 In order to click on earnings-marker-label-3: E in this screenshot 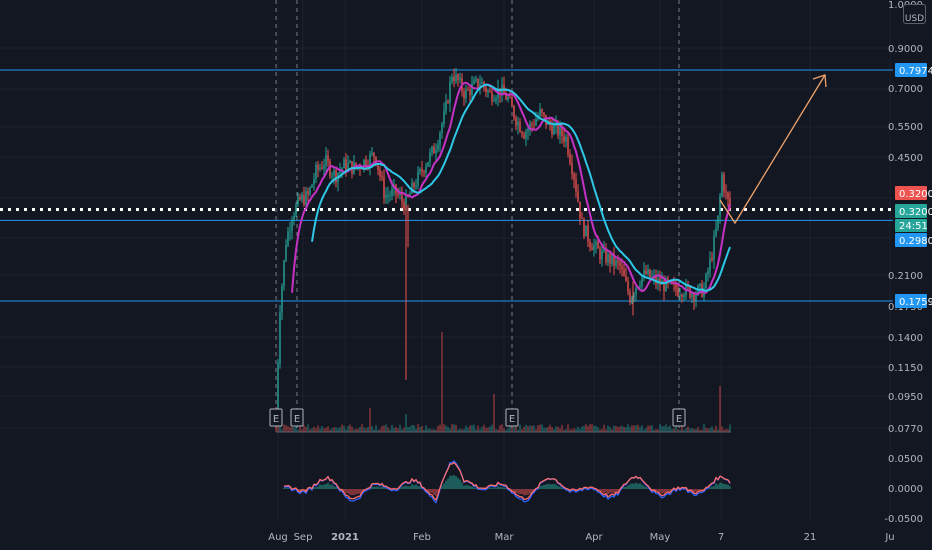, I will do `click(679, 419)`.